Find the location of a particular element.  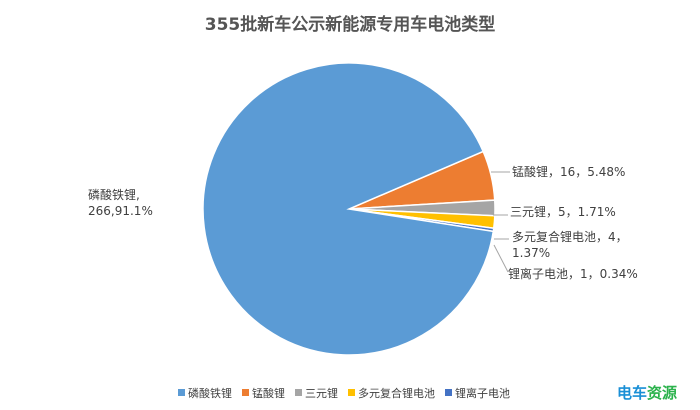

chart-title: 355批新车公示新能源专用车电池类型 is located at coordinates (350, 25).